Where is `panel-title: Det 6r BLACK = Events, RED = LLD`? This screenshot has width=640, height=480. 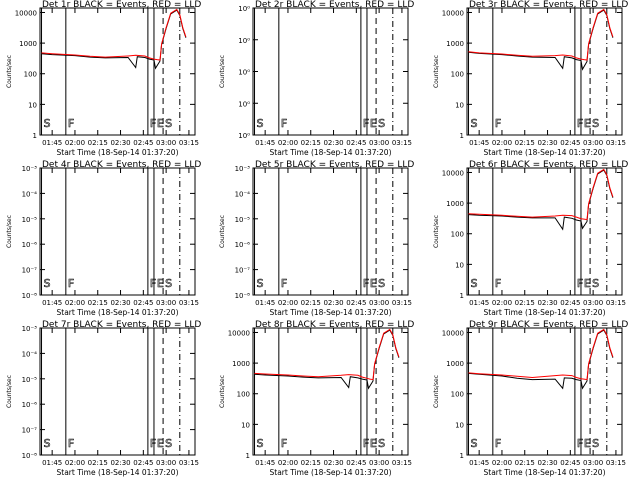
panel-title: Det 6r BLACK = Events, RED = LLD is located at coordinates (548, 165).